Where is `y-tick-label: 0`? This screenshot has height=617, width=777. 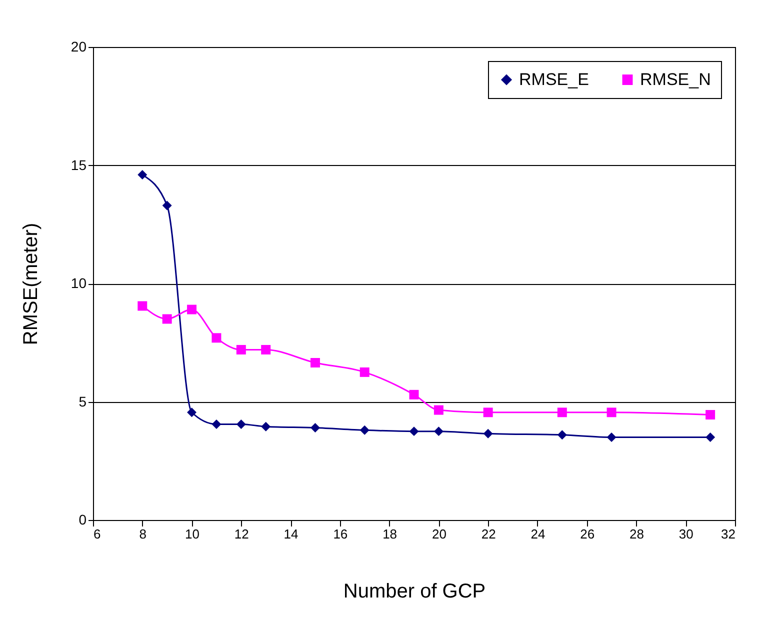
y-tick-label: 0 is located at coordinates (82, 520).